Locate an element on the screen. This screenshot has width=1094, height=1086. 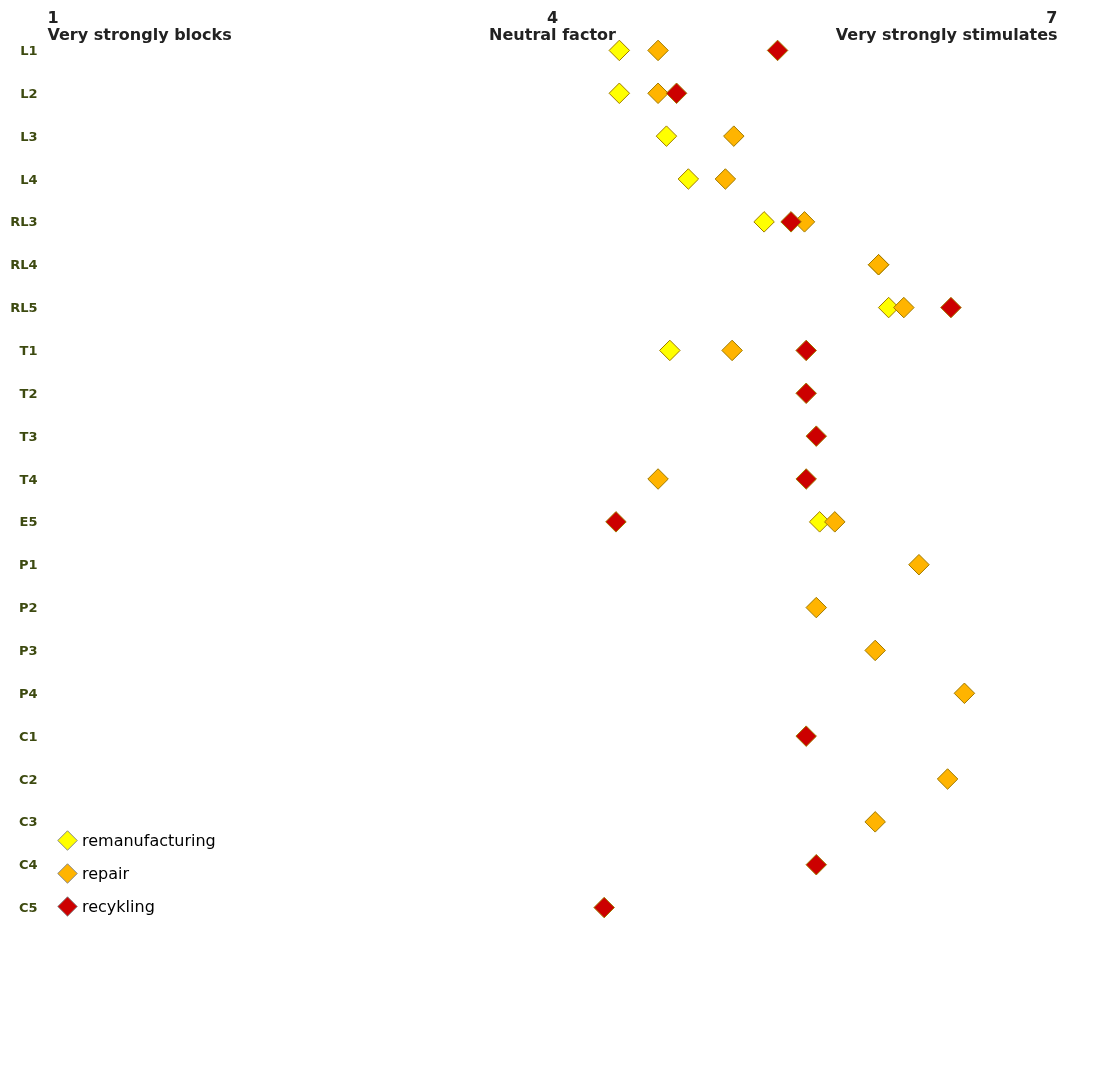
y-tick-label: L3 is located at coordinates (29, 136).